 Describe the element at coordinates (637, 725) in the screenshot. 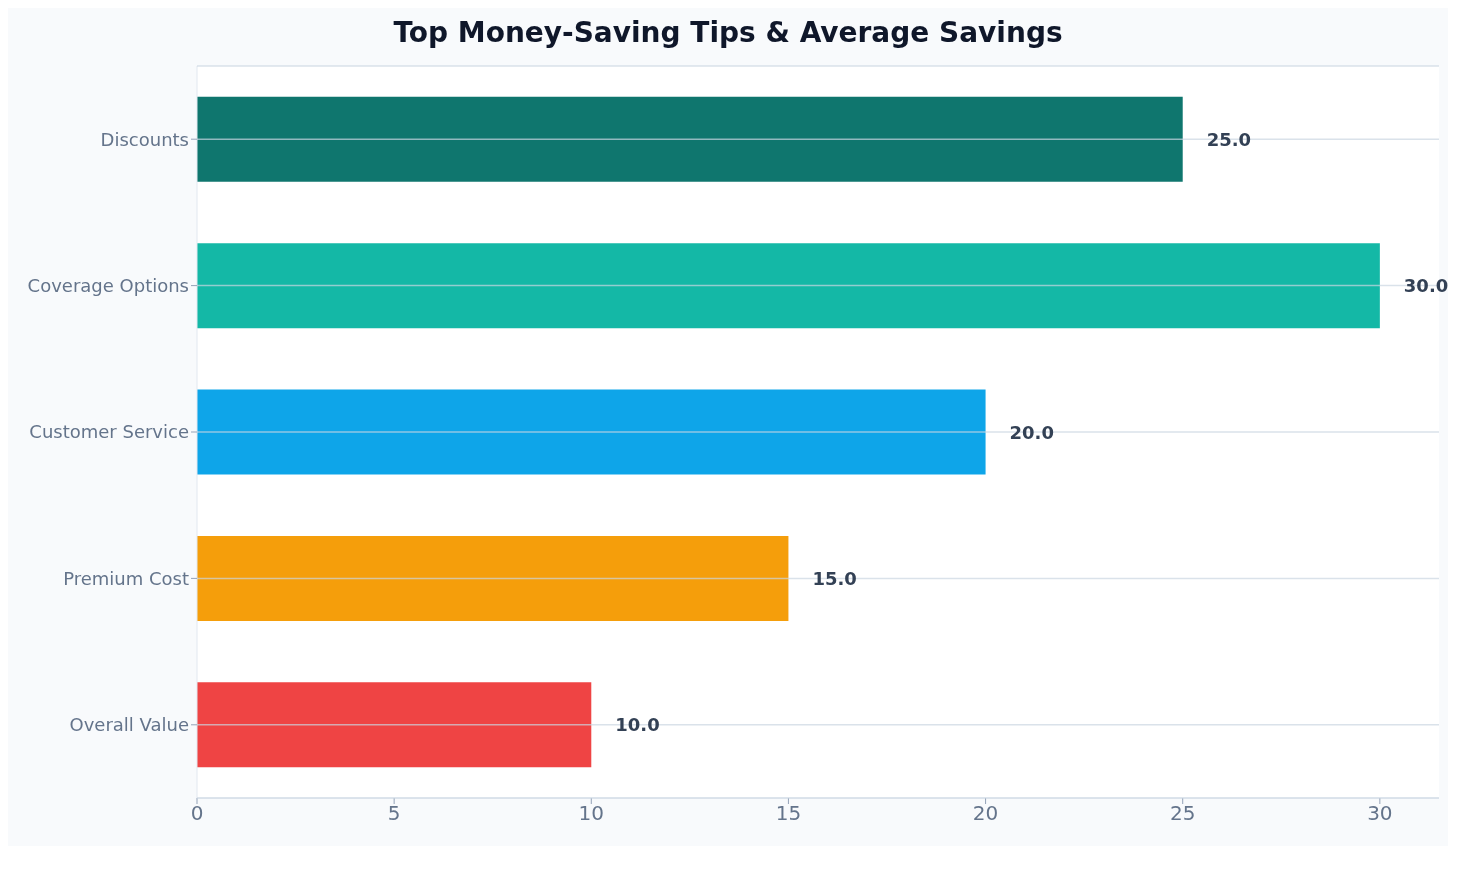

I see `data-label: 10.0` at that location.